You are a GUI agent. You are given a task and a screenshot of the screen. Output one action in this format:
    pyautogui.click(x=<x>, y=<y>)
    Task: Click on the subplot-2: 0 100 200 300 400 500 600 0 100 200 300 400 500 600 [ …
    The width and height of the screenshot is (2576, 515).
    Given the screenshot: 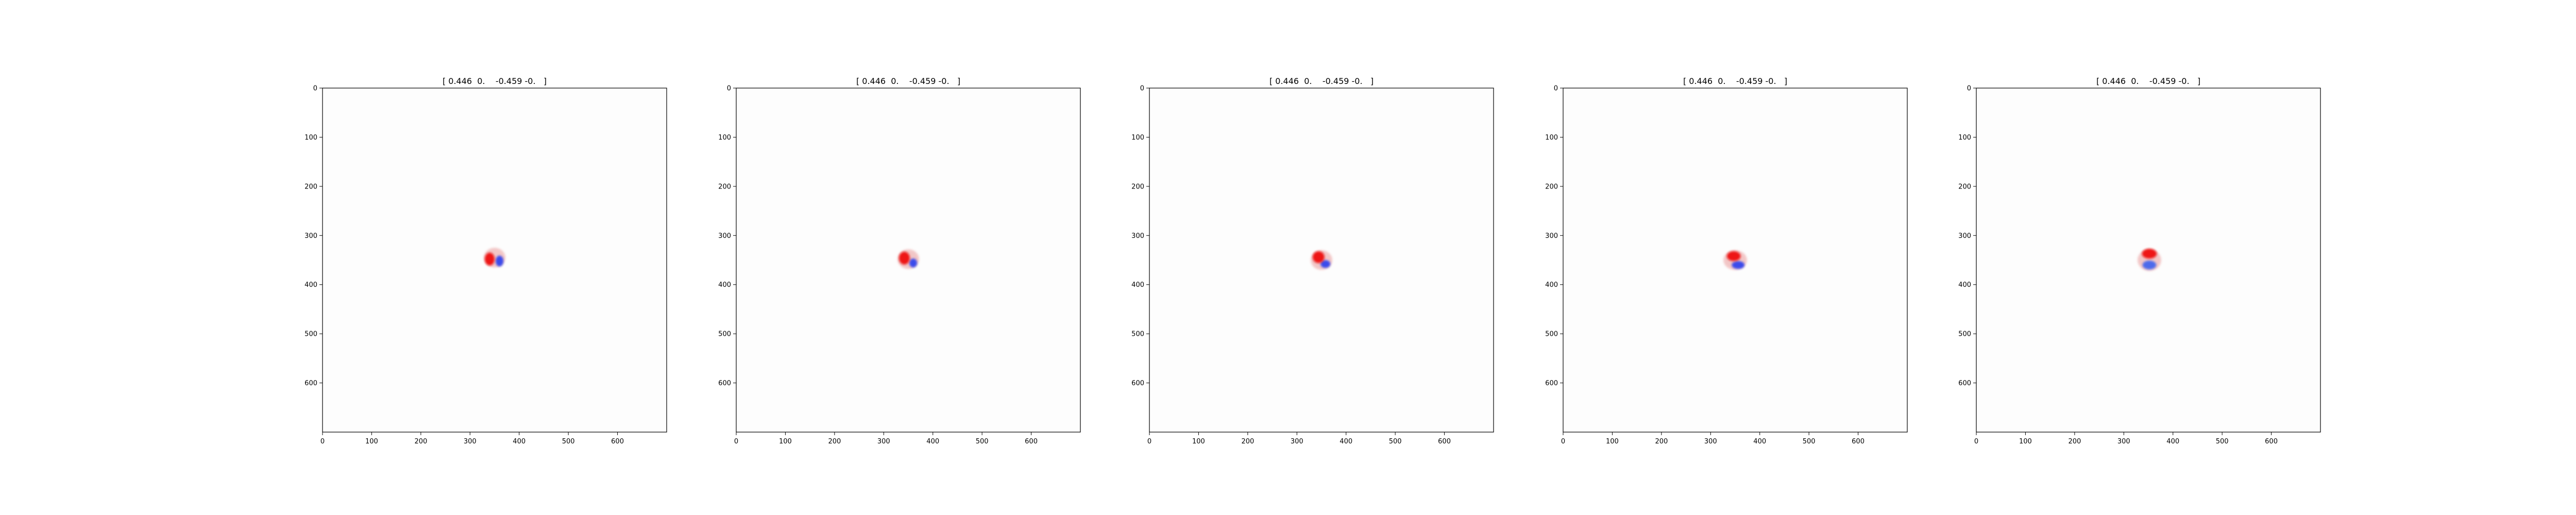 What is the action you would take?
    pyautogui.click(x=899, y=260)
    